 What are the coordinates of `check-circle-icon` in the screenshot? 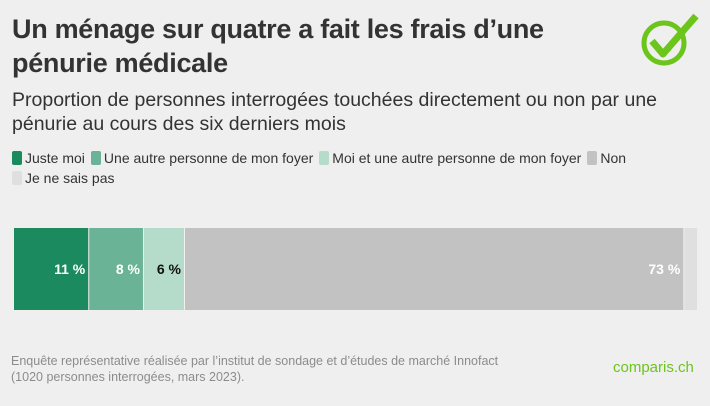 It's located at (670, 39).